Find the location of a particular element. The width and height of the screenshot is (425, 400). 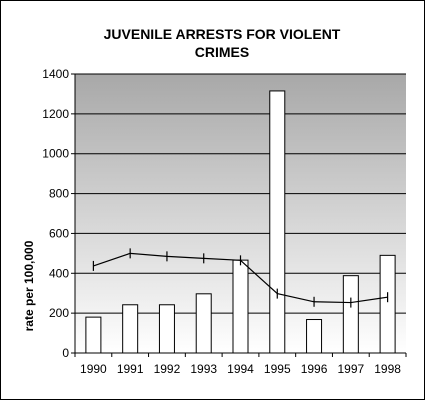

bar-1990 is located at coordinates (93, 335).